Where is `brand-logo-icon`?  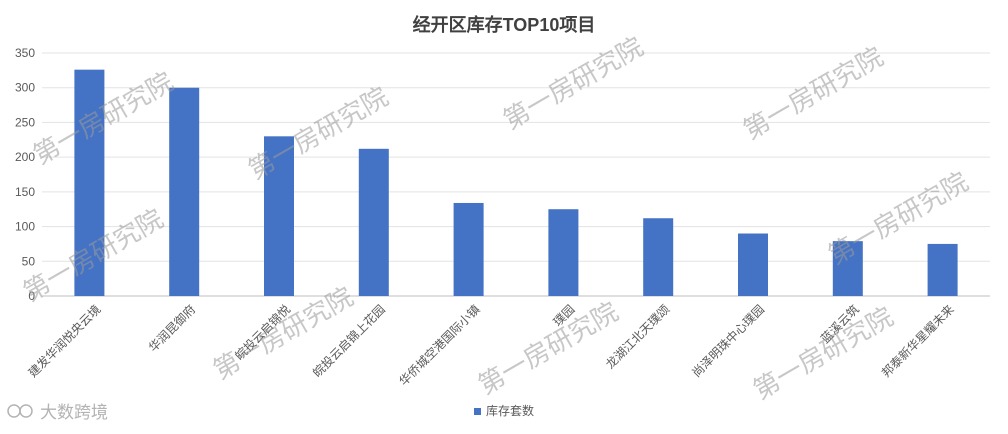
brand-logo-icon is located at coordinates (14, 411).